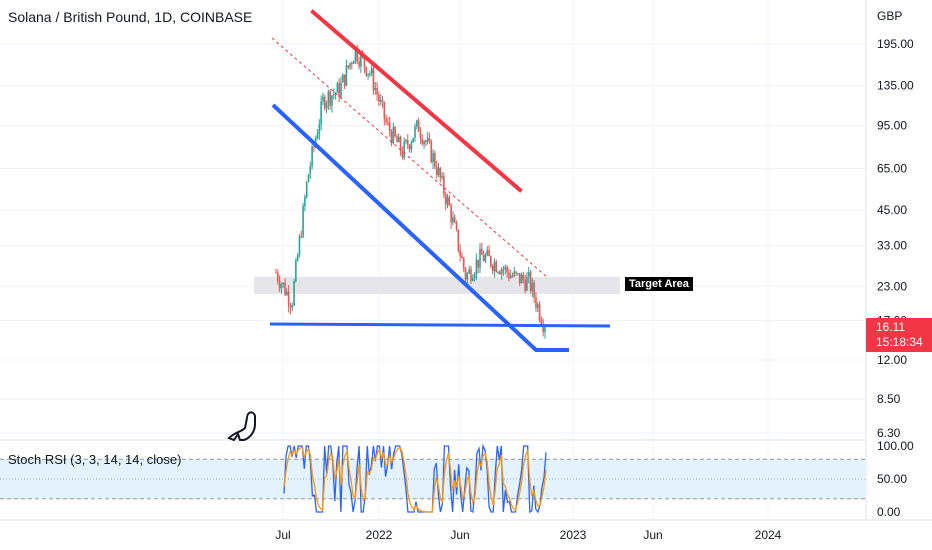 This screenshot has width=932, height=550. Describe the element at coordinates (415, 479) in the screenshot. I see `stoch-d-line` at that location.